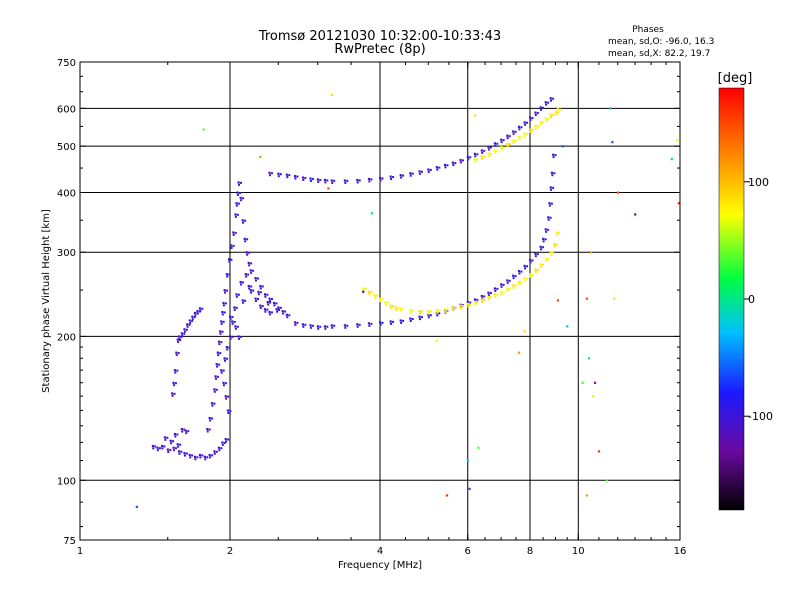 The height and width of the screenshot is (604, 800). What do you see at coordinates (380, 551) in the screenshot?
I see `x-tick-label-2: 4` at bounding box center [380, 551].